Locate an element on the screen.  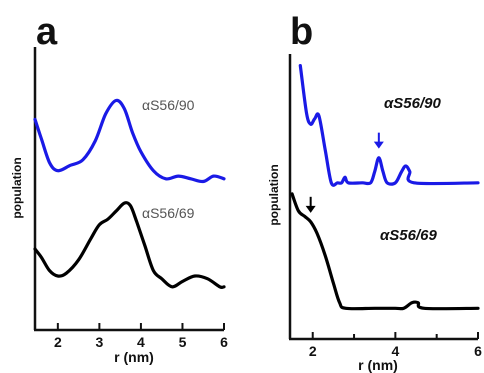
panel-a-ylabel: population is located at coordinates (17, 187).